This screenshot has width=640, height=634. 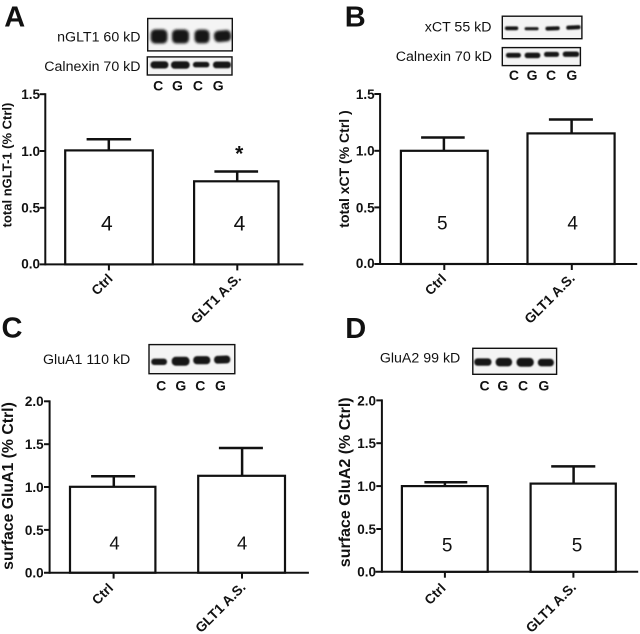 I want to click on svg-text: surface GluA1 (% Ctrl), so click(x=8, y=486).